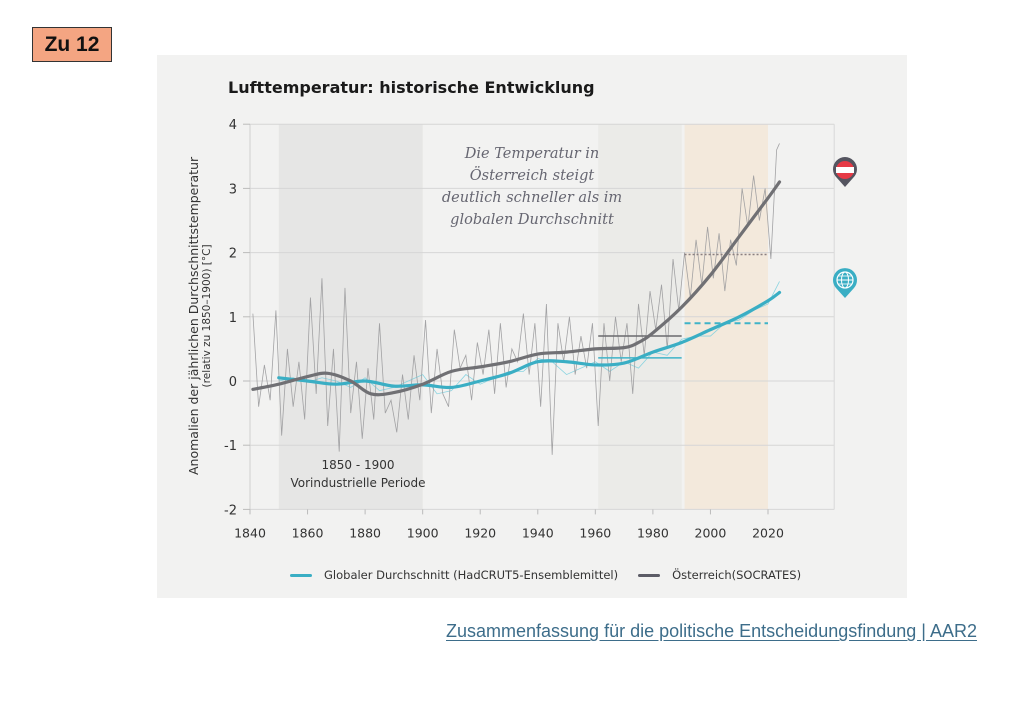  I want to click on x-tick-label: 1840, so click(250, 532).